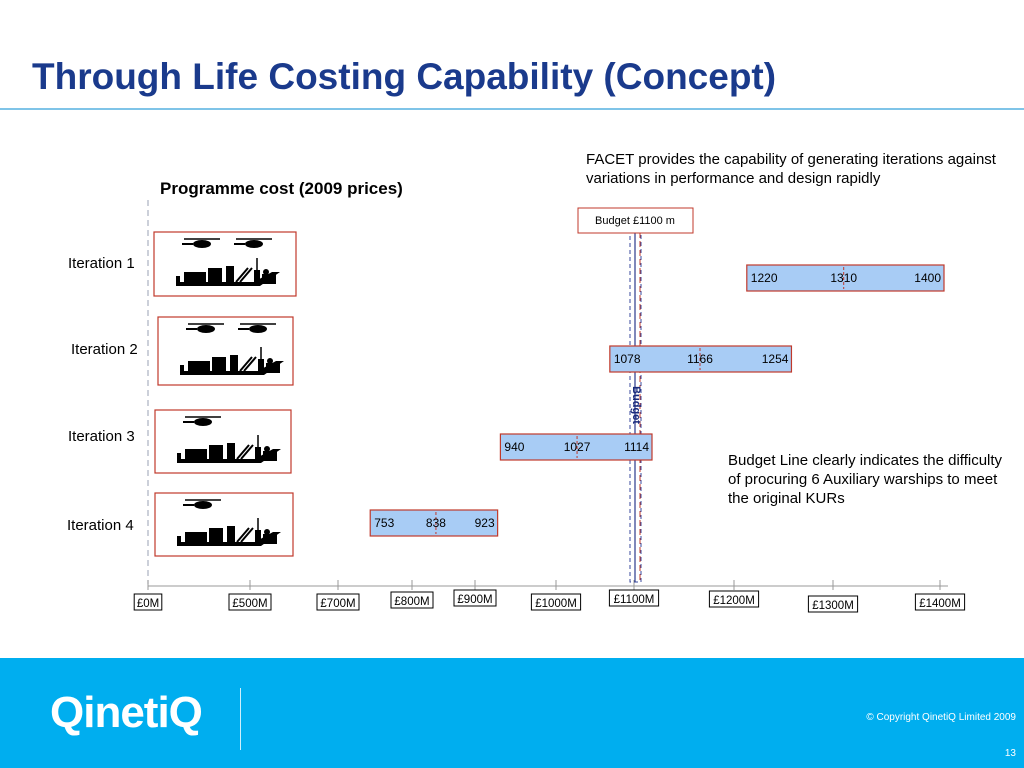 The width and height of the screenshot is (1024, 768). I want to click on iteration-label-4: Iteration 4, so click(100, 525).